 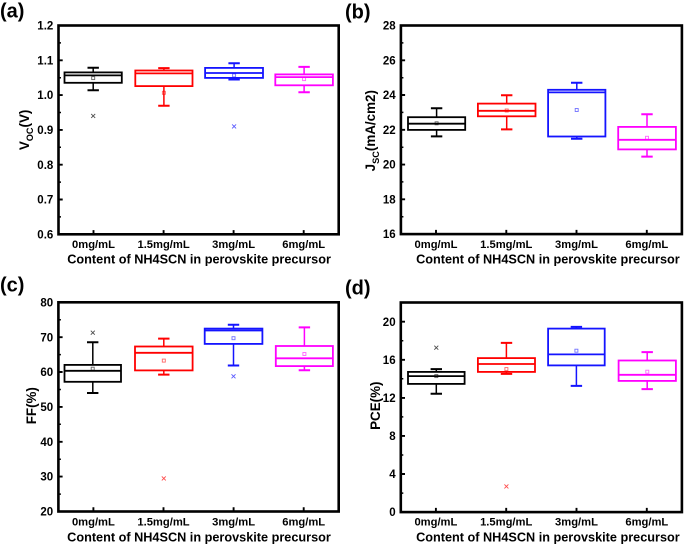 I want to click on svg-text: PCE(%), so click(x=375, y=406).